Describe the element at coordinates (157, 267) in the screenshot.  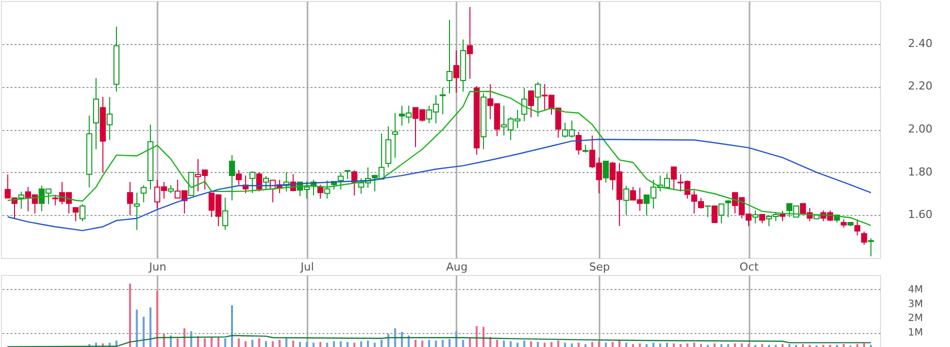
I see `x-tick-label: Jun` at that location.